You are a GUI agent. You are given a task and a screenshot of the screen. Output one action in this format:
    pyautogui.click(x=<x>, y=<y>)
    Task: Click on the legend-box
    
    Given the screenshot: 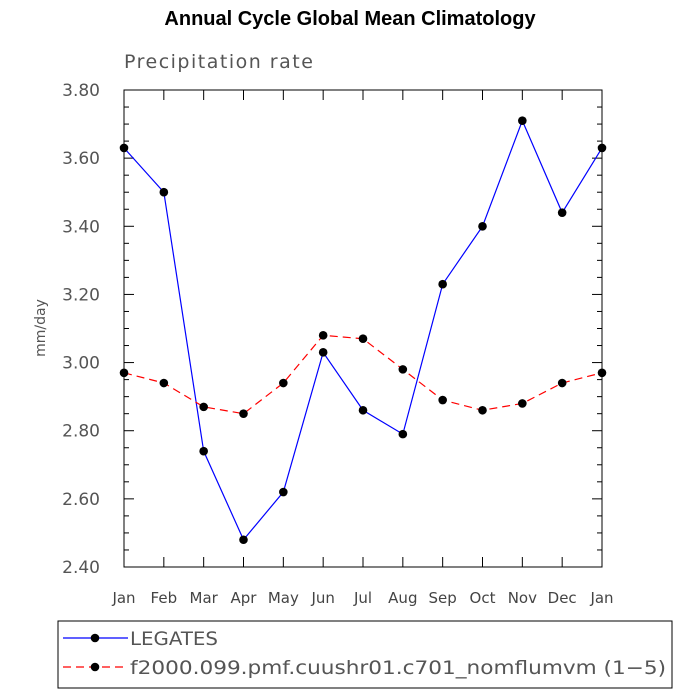 What is the action you would take?
    pyautogui.click(x=365, y=654)
    